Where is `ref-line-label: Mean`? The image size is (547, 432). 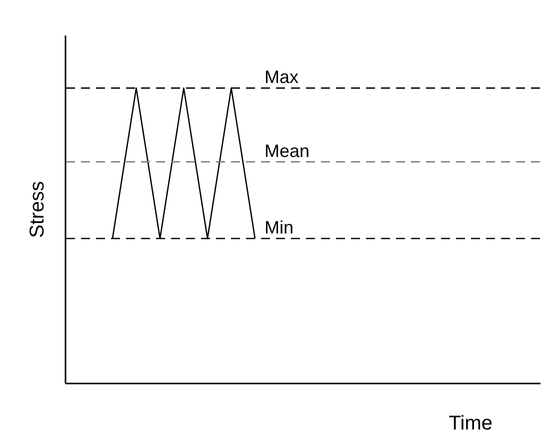
ref-line-label: Mean is located at coordinates (287, 150).